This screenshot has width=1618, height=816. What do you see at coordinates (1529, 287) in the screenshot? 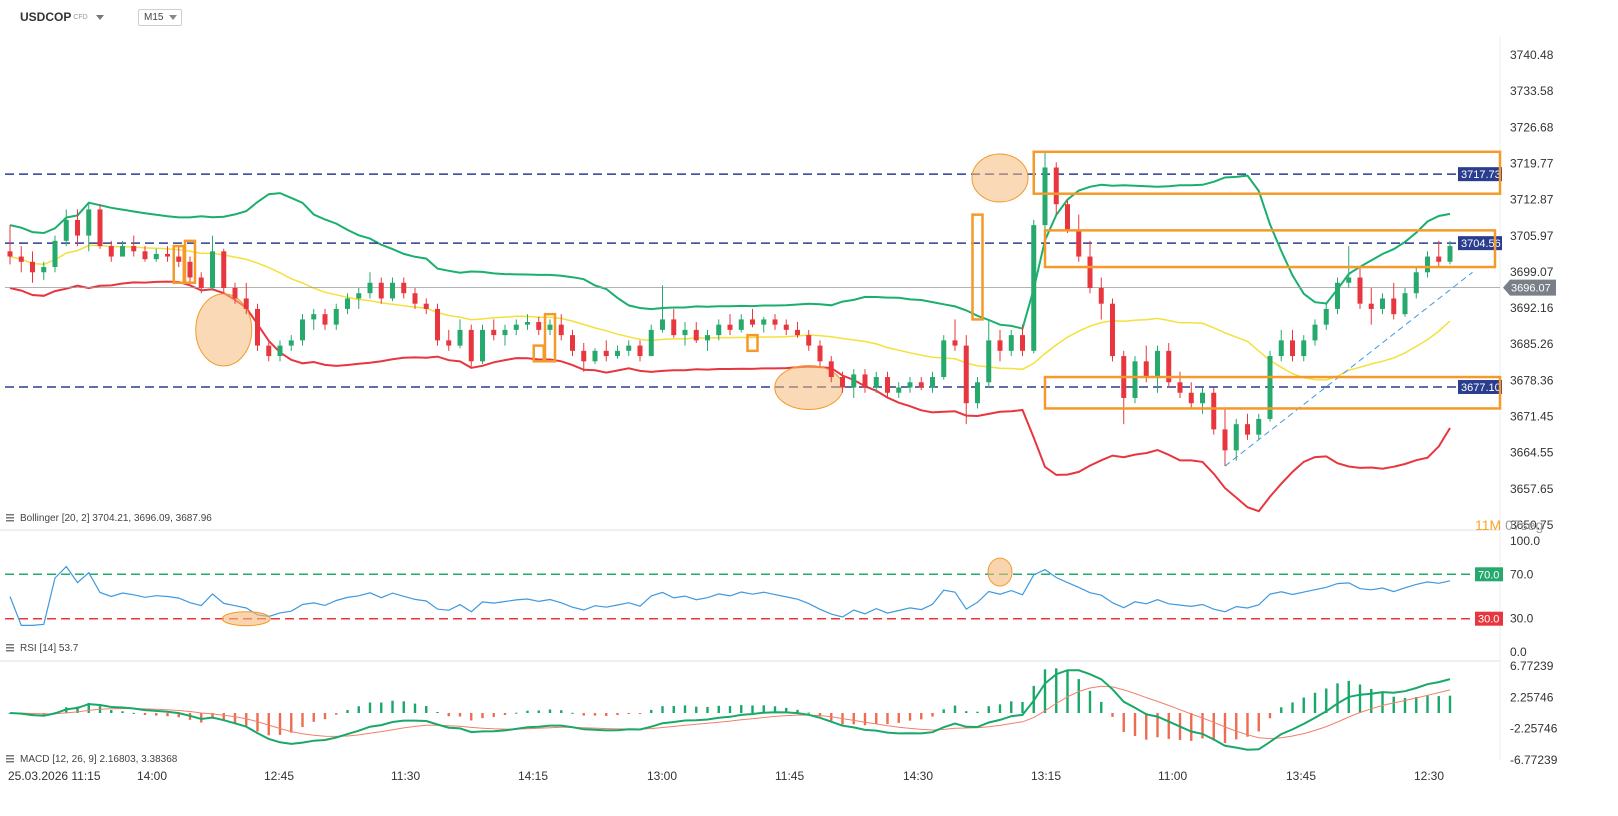
I see `current-price-tag` at bounding box center [1529, 287].